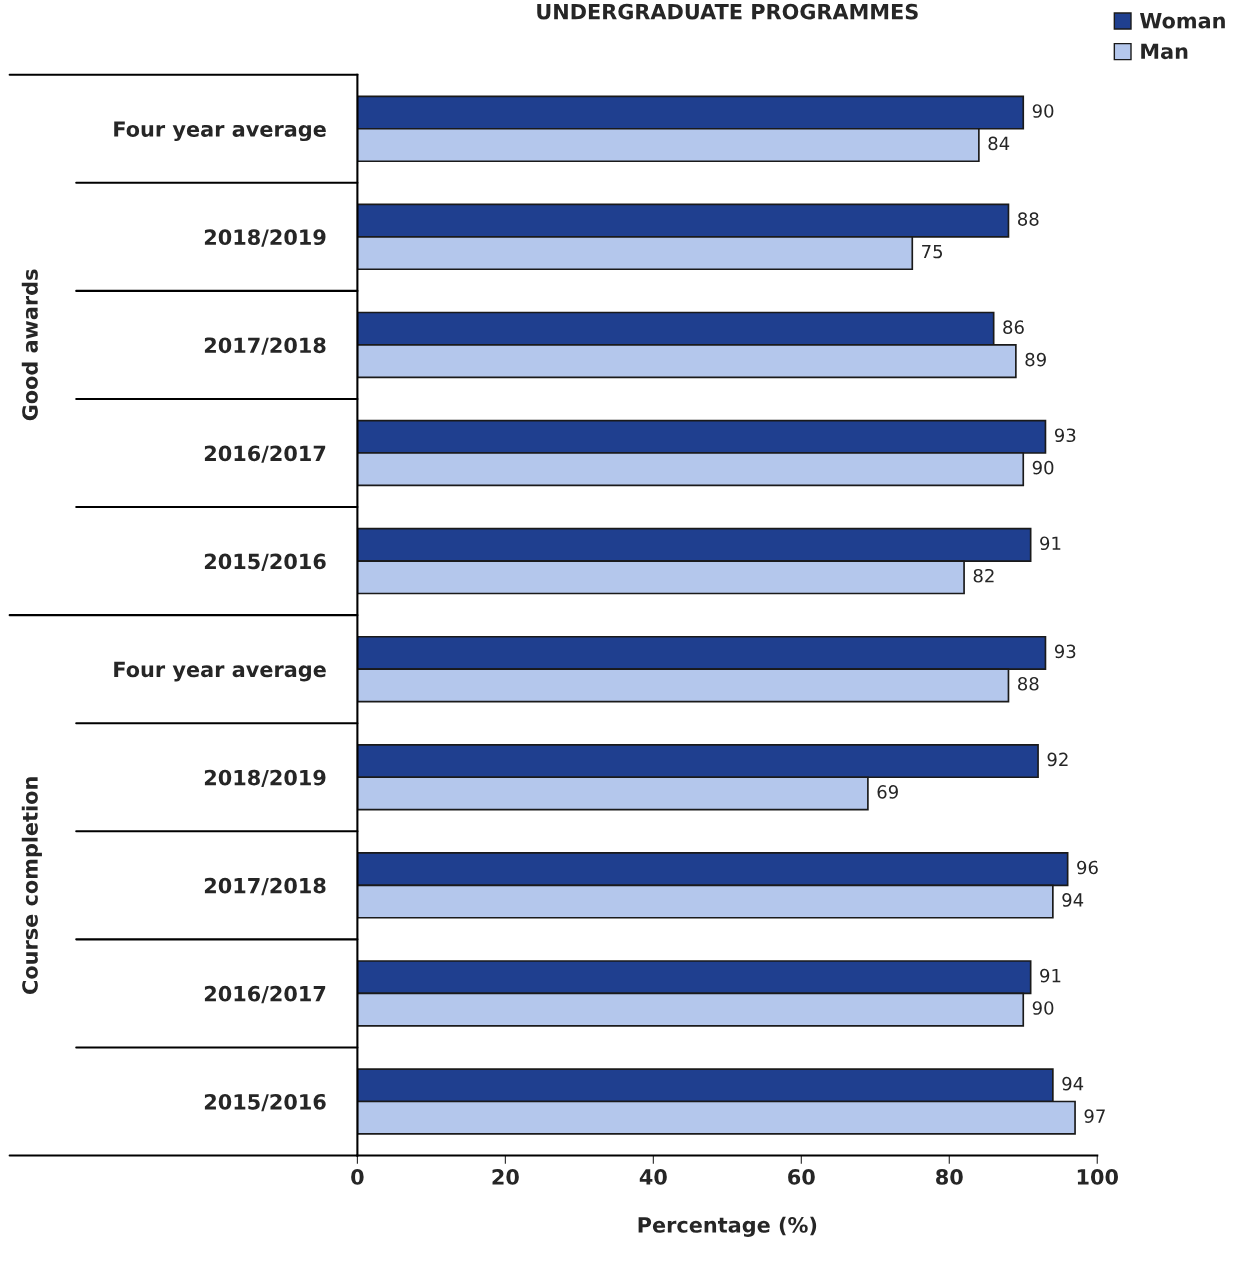 The width and height of the screenshot is (1254, 1267). I want to click on data-label: 82, so click(983, 575).